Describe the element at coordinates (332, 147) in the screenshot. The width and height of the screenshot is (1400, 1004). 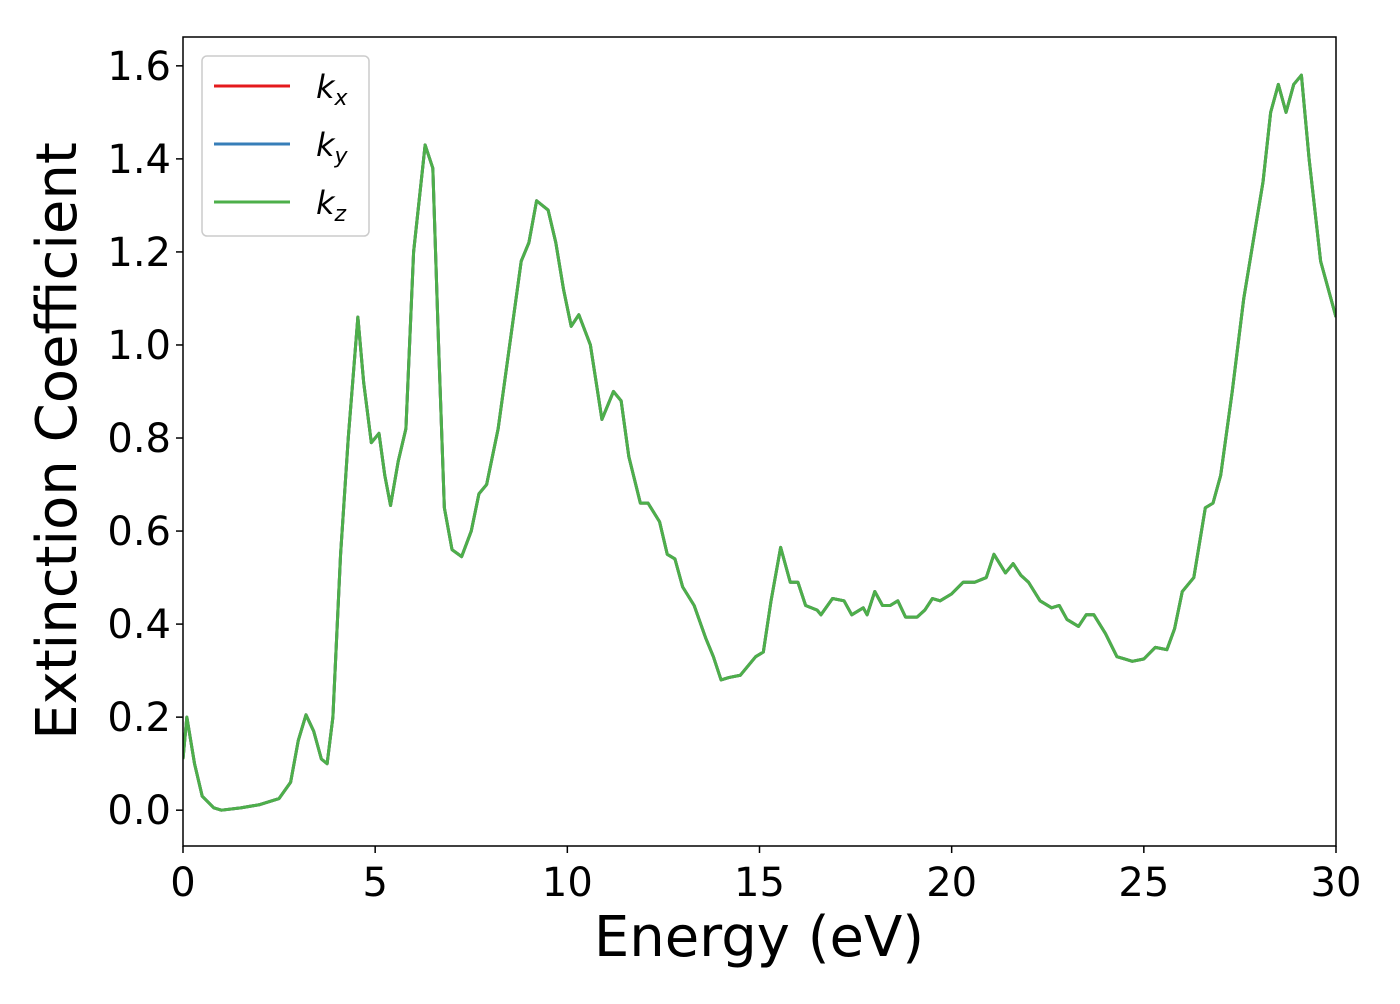
I see `legend-label: ky` at that location.